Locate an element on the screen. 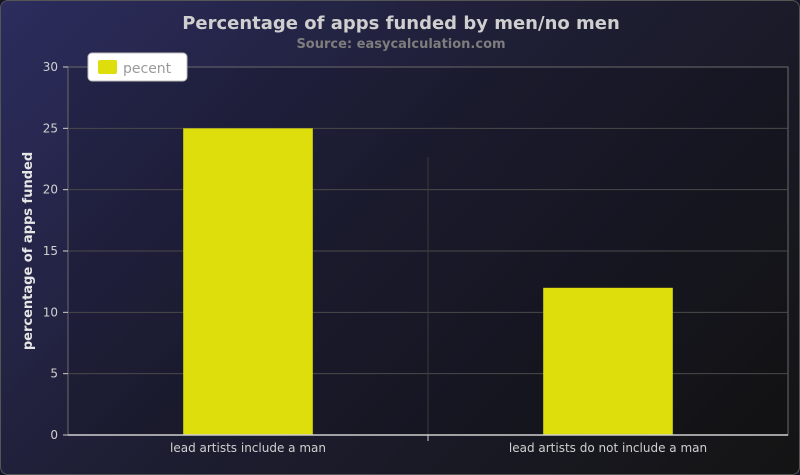 This screenshot has width=800, height=475. legend: pecent is located at coordinates (137, 67).